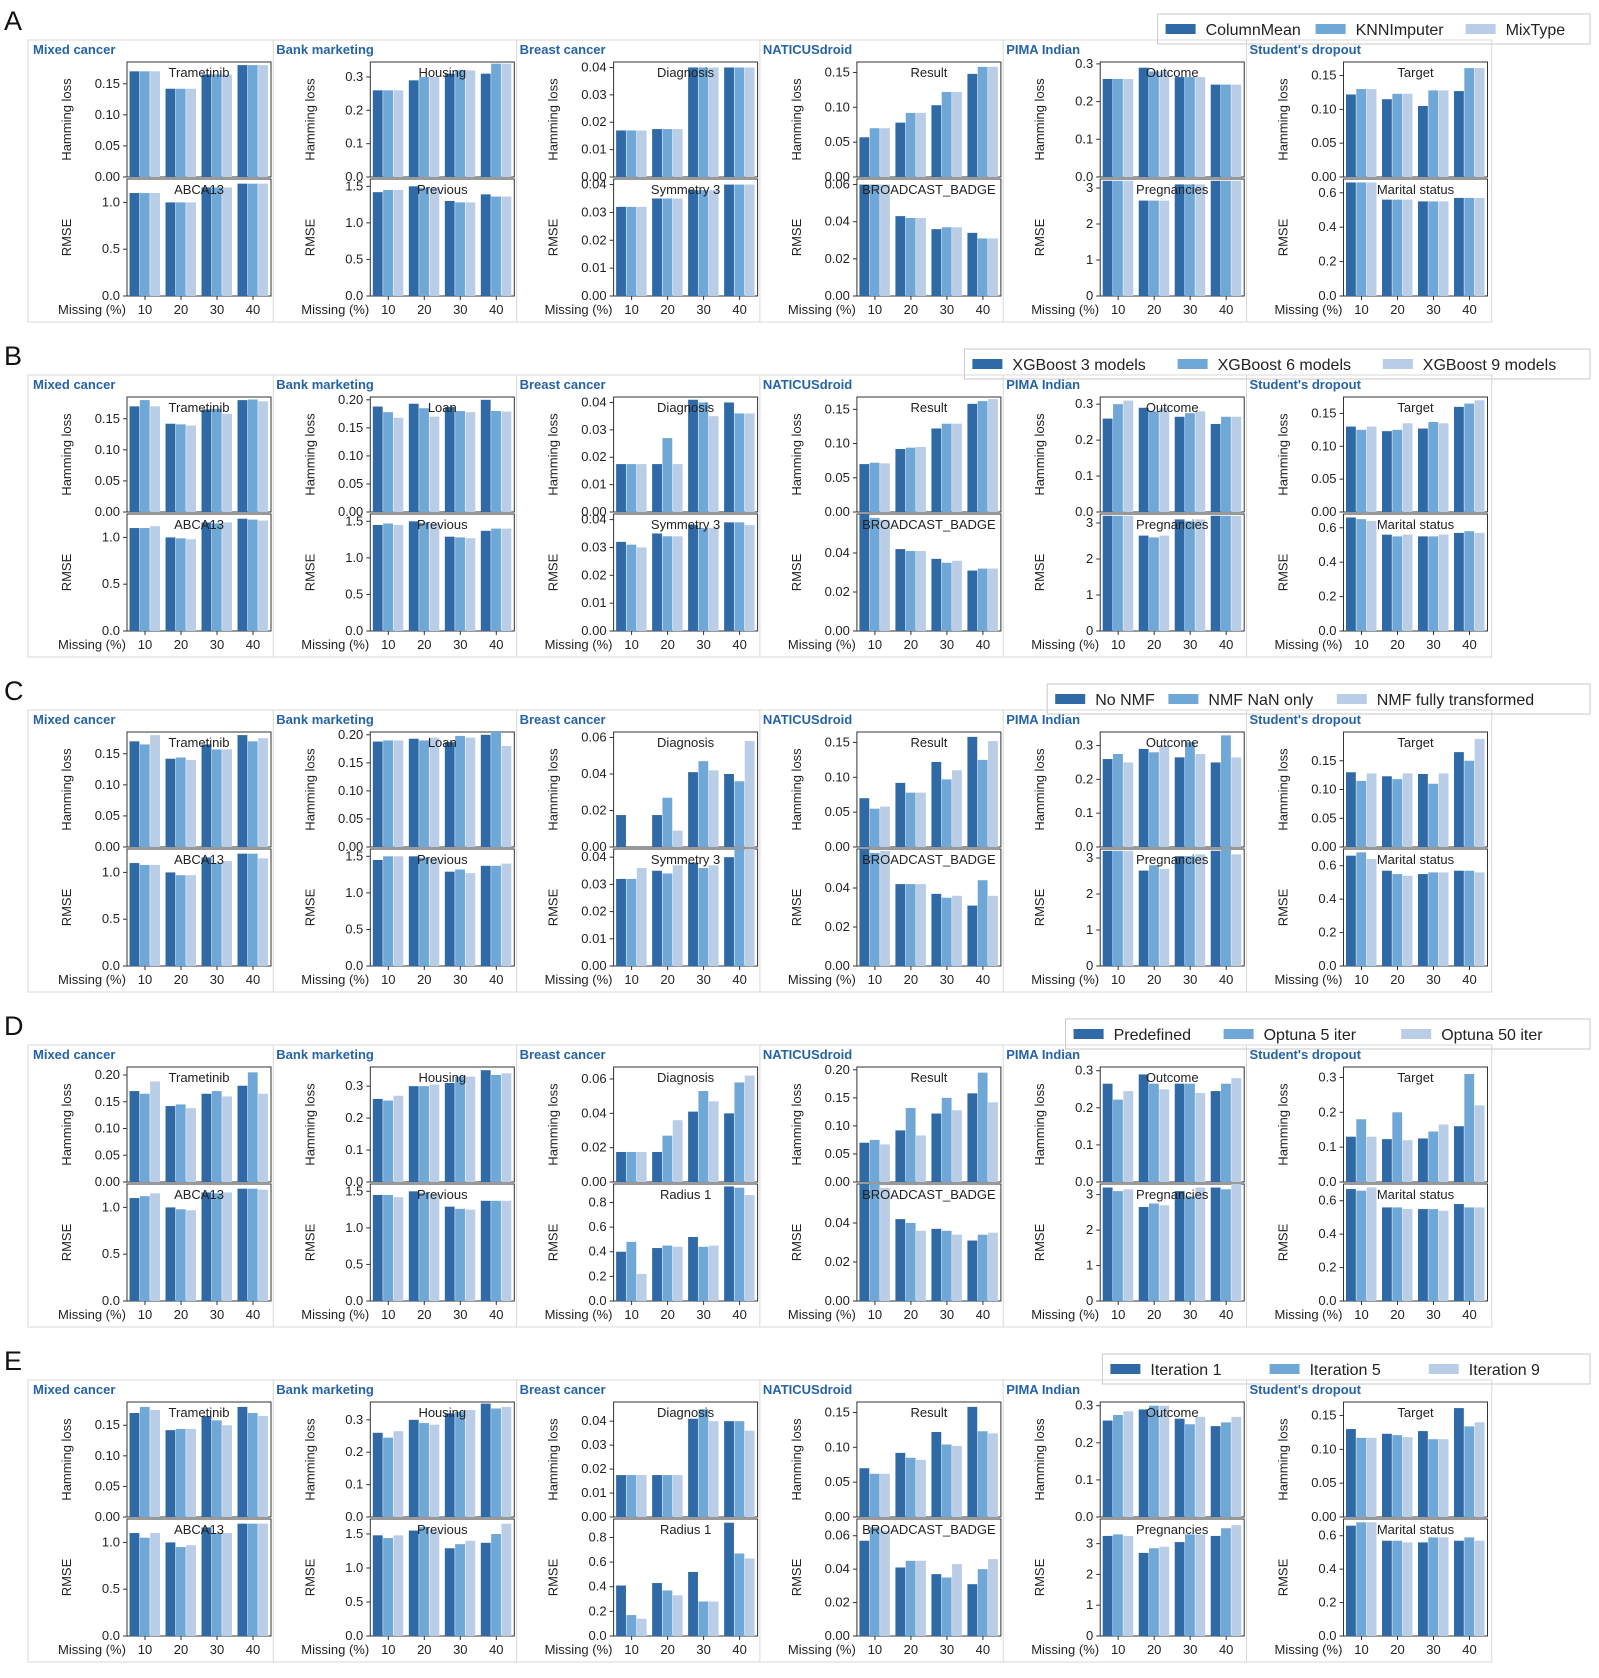 The height and width of the screenshot is (1678, 1599). Describe the element at coordinates (686, 72) in the screenshot. I see `subplot-label: Diagnosis` at that location.